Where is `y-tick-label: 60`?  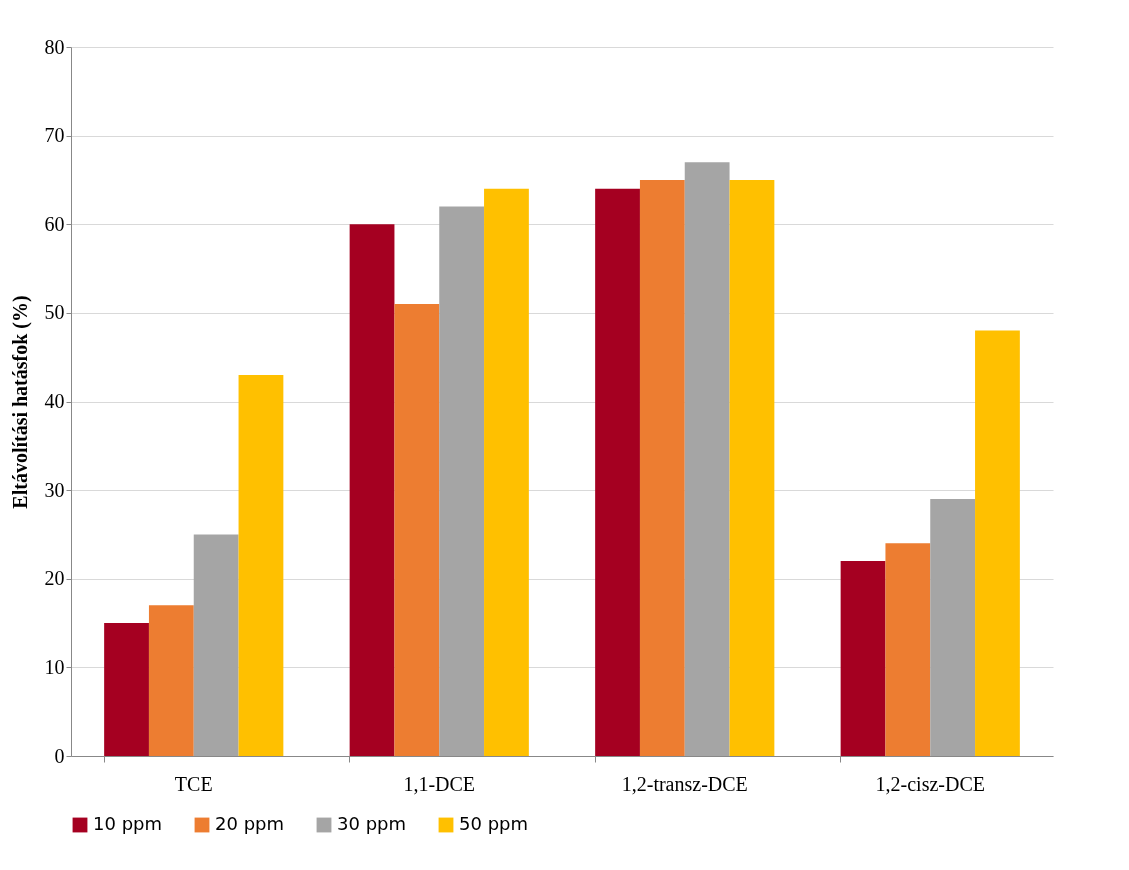
y-tick-label: 60 is located at coordinates (54, 223).